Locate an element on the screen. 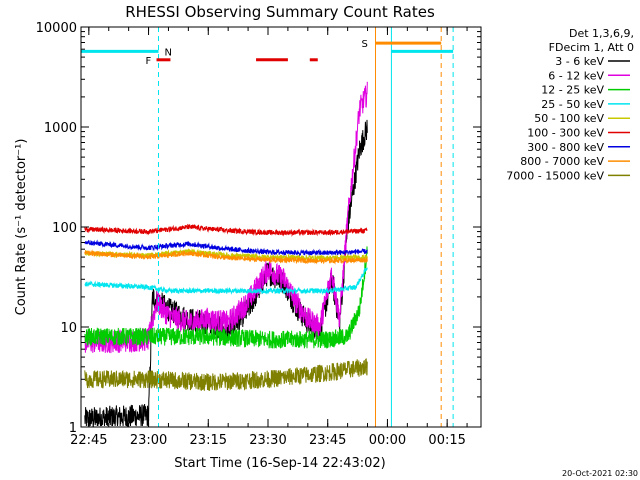 This screenshot has height=480, width=640. x-axis-title: Start Time (16-Sep-14 22:43:02) is located at coordinates (279, 463).